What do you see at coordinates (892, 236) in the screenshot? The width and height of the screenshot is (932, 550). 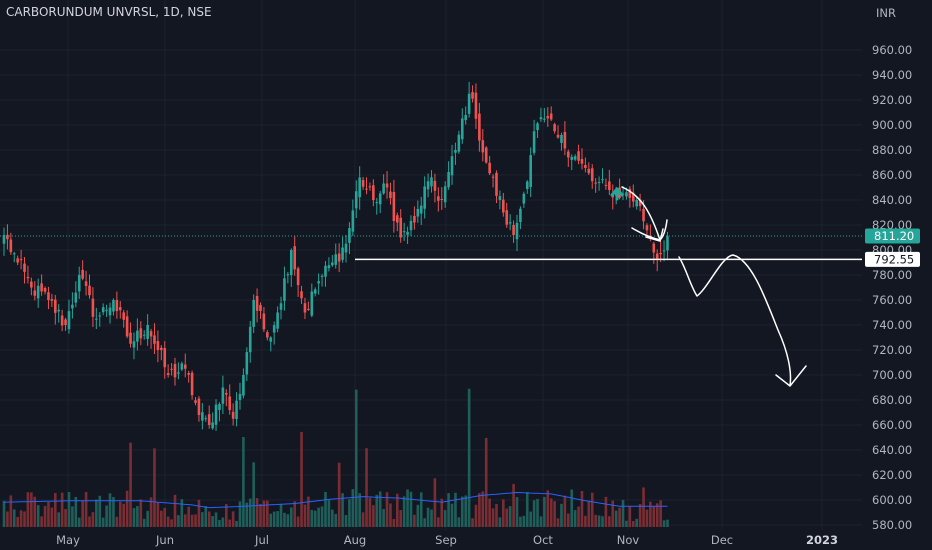 I see `last-price-tag: 811.20` at bounding box center [892, 236].